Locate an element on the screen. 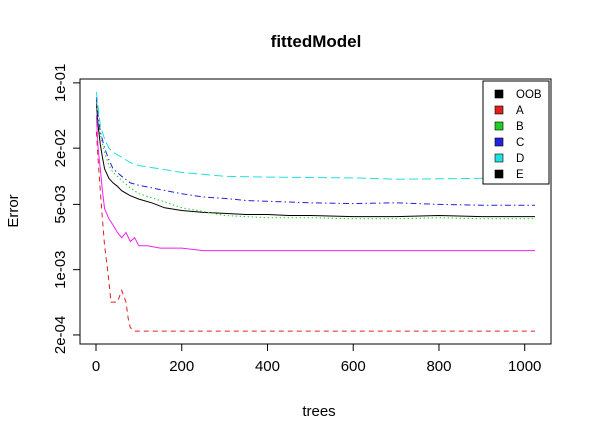  y-tick-label: 5e-03 is located at coordinates (60, 204).